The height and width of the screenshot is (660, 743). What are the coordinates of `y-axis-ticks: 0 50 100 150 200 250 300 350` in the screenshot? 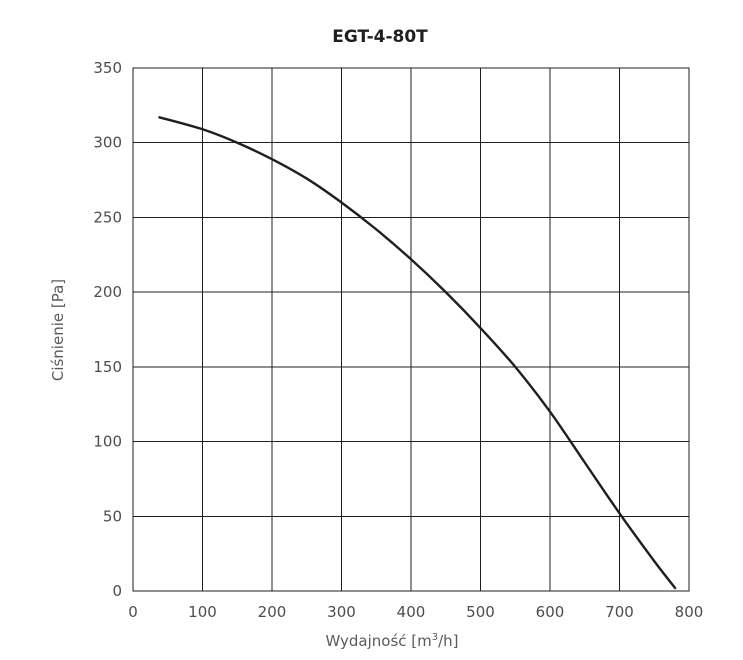 It's located at (107, 329).